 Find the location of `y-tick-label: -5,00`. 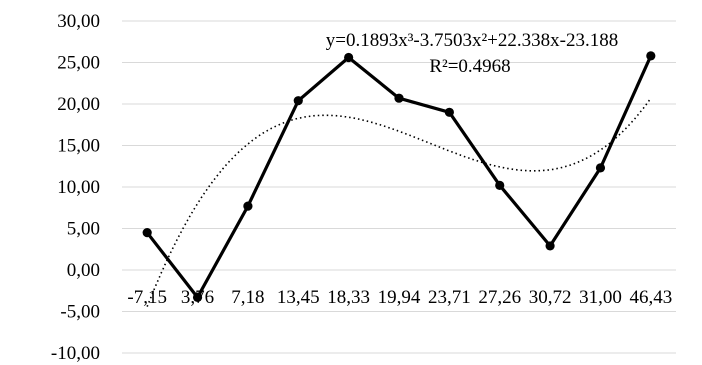

y-tick-label: -5,00 is located at coordinates (80, 312).